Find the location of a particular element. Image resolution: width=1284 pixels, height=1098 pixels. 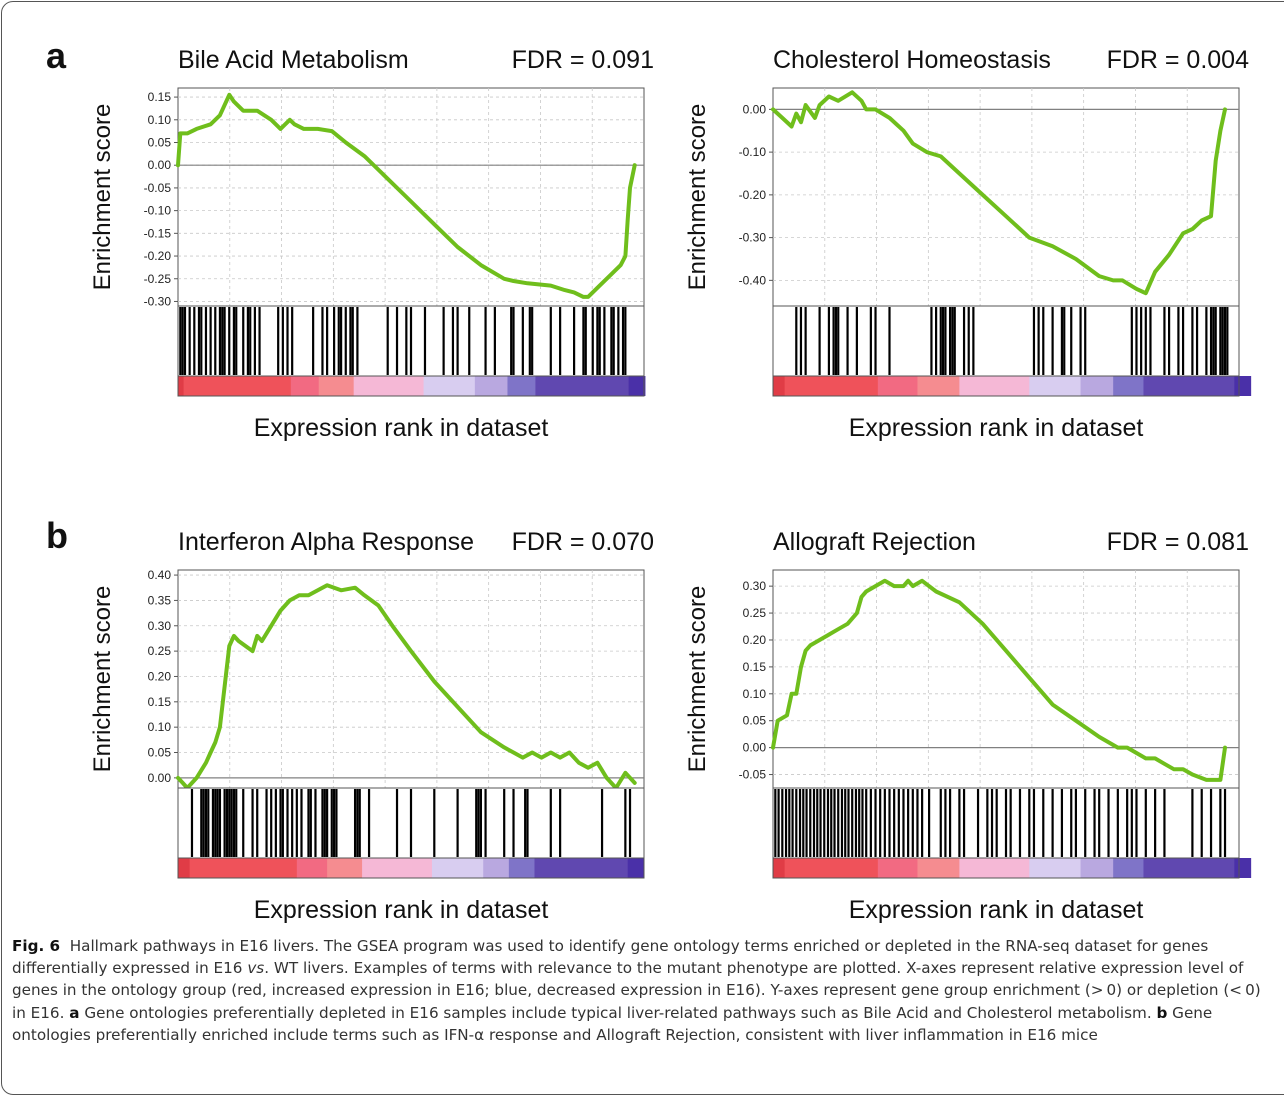

y-tick-label: -0.30 is located at coordinates (753, 238).